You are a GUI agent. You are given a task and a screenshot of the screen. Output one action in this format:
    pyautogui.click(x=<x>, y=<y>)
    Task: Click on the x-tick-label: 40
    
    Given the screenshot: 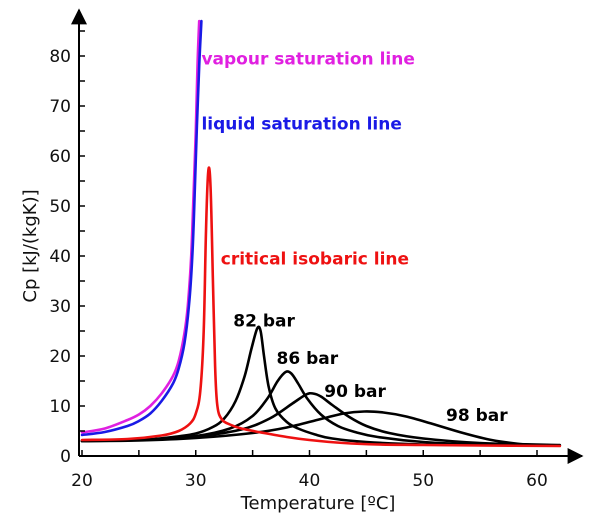 What is the action you would take?
    pyautogui.click(x=310, y=481)
    